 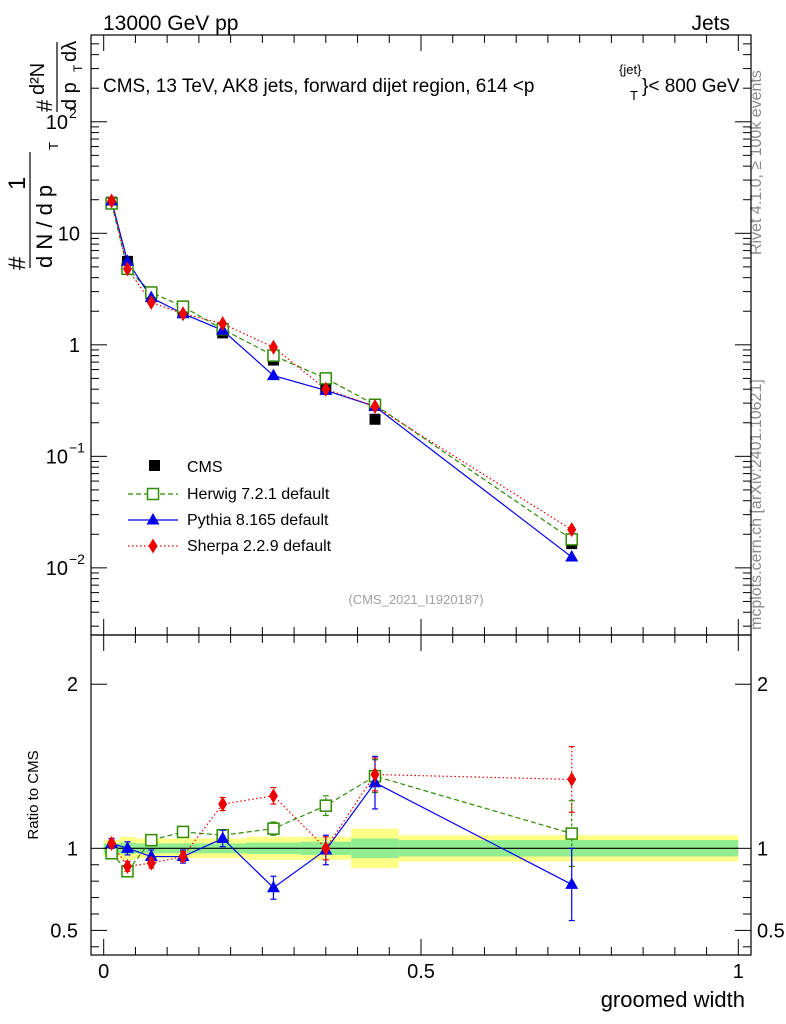 I want to click on legend-sherpa-label: Sherpa 2.2.9 default, so click(x=259, y=546).